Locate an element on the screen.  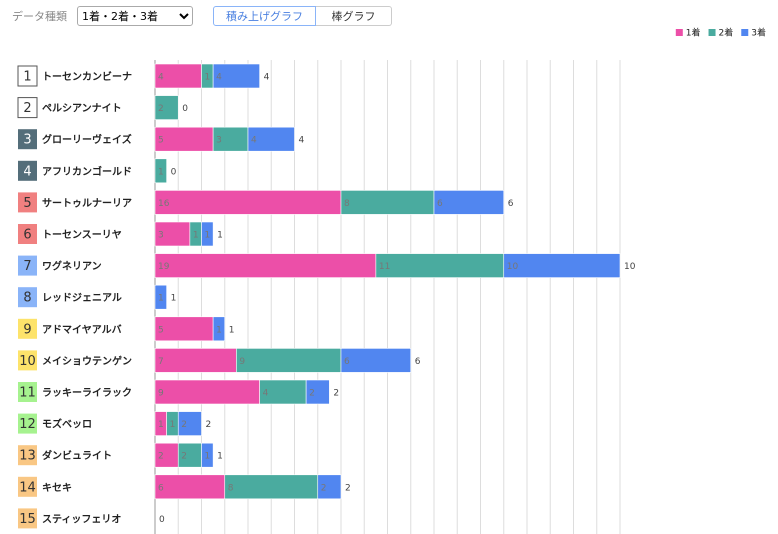
segment-label: 16 is located at coordinates (164, 204).